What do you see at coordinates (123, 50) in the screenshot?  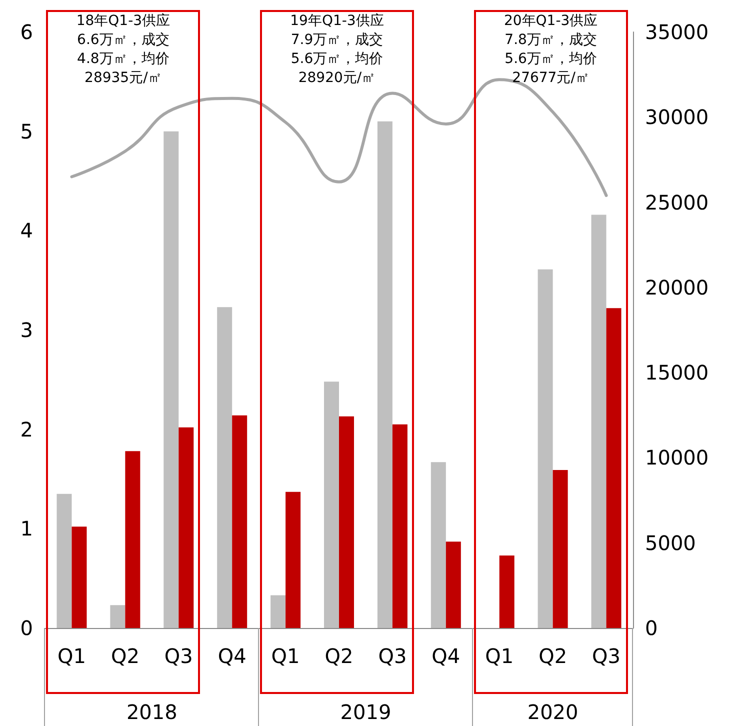 I see `annotation: 18年Q1-3供应 6.6万㎡，成交 4.8万㎡，均价 28935元/㎡` at bounding box center [123, 50].